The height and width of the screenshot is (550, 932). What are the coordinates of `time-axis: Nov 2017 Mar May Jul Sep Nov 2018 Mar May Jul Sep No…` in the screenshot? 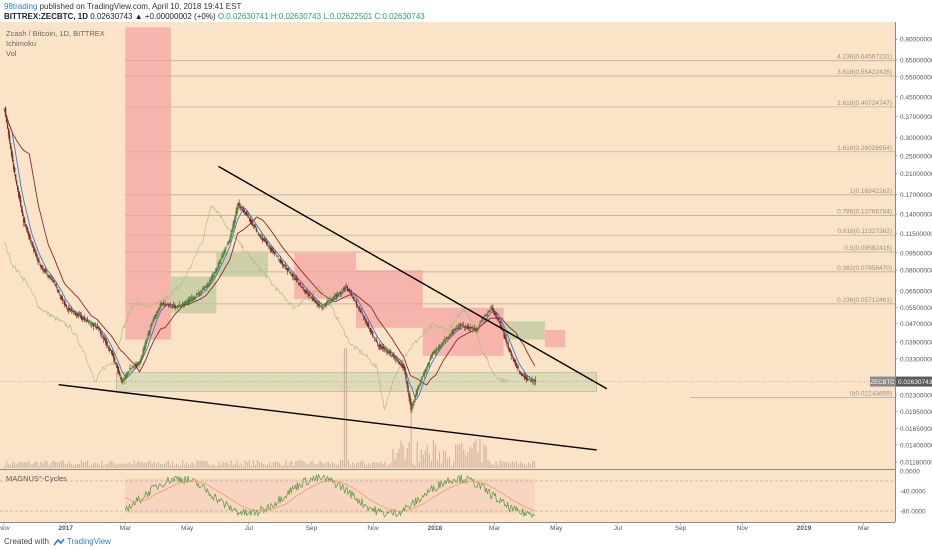 It's located at (435, 527).